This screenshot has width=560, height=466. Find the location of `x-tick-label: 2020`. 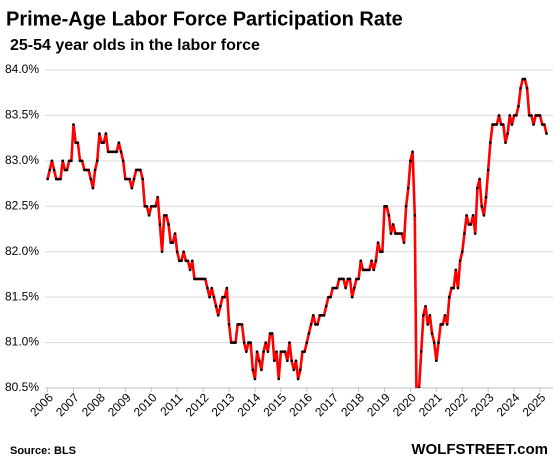

x-tick-label: 2020 is located at coordinates (404, 404).